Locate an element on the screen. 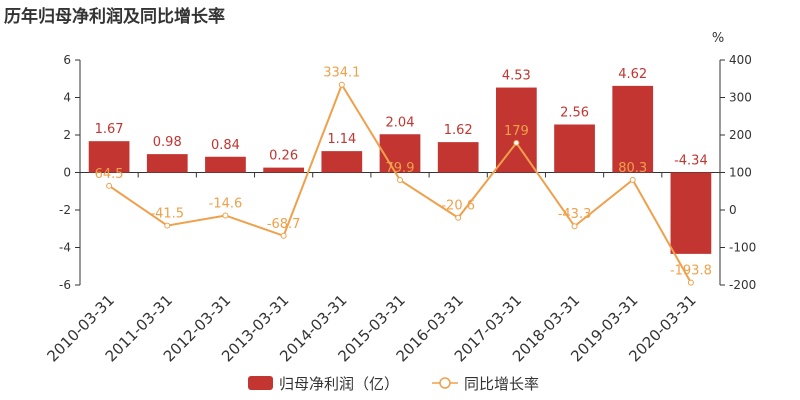 This screenshot has width=800, height=400. y-left-tick-label: 0 is located at coordinates (67, 173).